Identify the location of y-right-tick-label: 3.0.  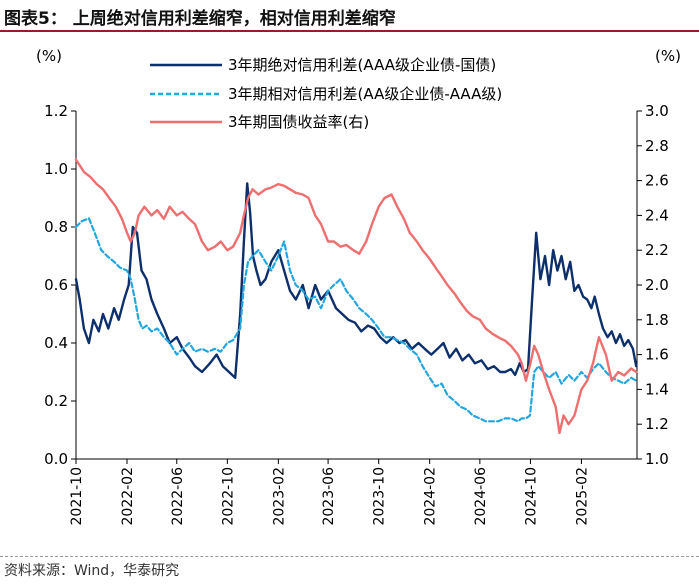
(657, 111).